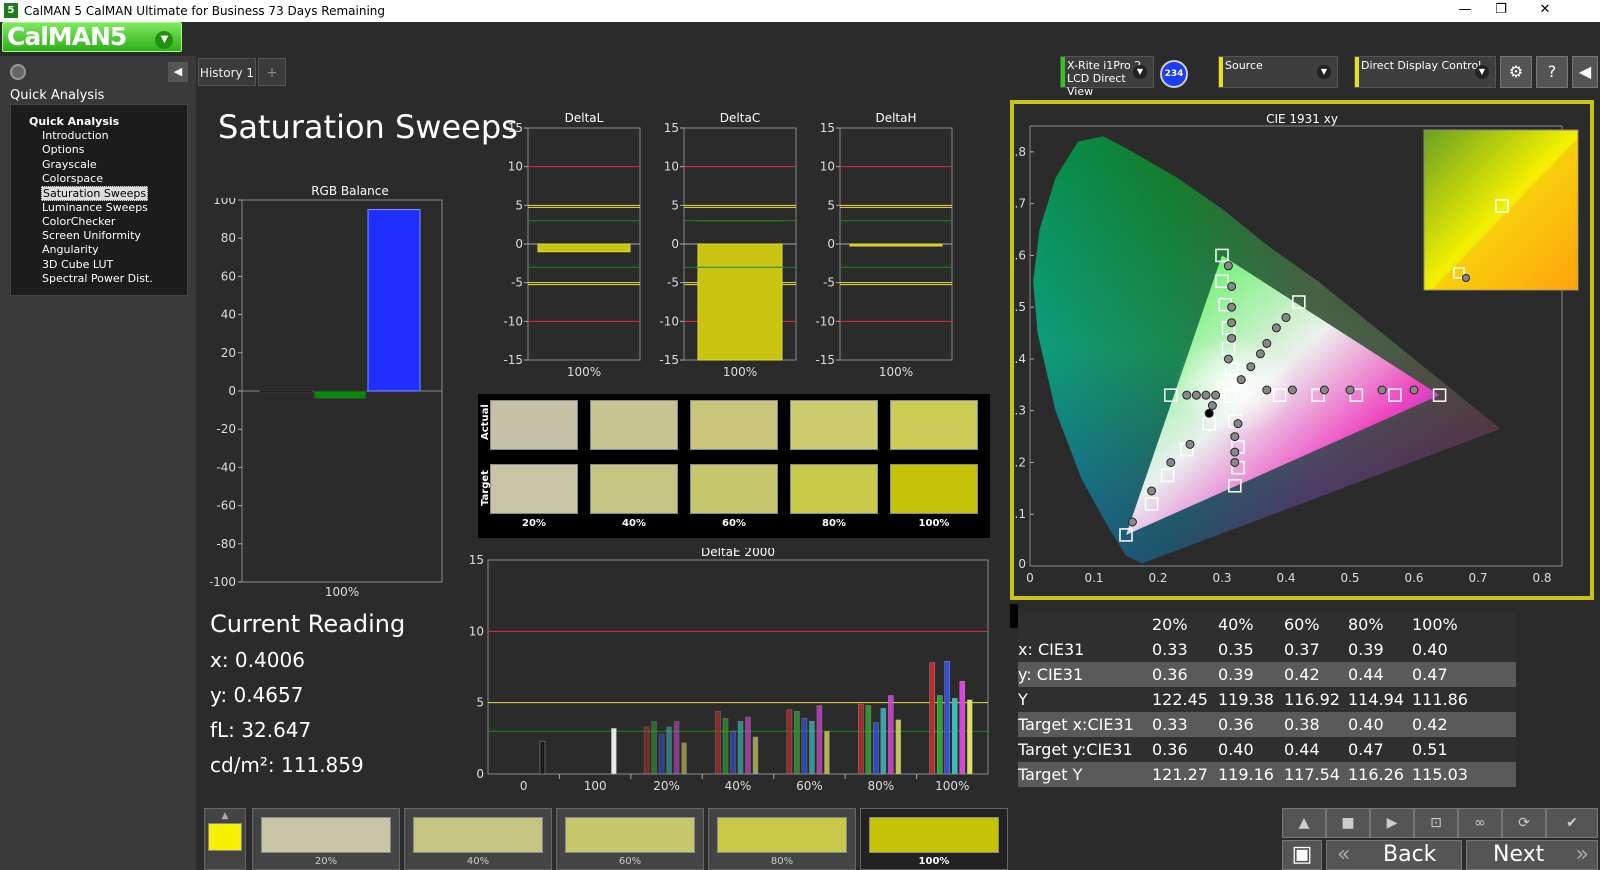 The width and height of the screenshot is (1600, 870). What do you see at coordinates (1425, 72) in the screenshot?
I see `display-dropdown: Direct Display Control ▼` at bounding box center [1425, 72].